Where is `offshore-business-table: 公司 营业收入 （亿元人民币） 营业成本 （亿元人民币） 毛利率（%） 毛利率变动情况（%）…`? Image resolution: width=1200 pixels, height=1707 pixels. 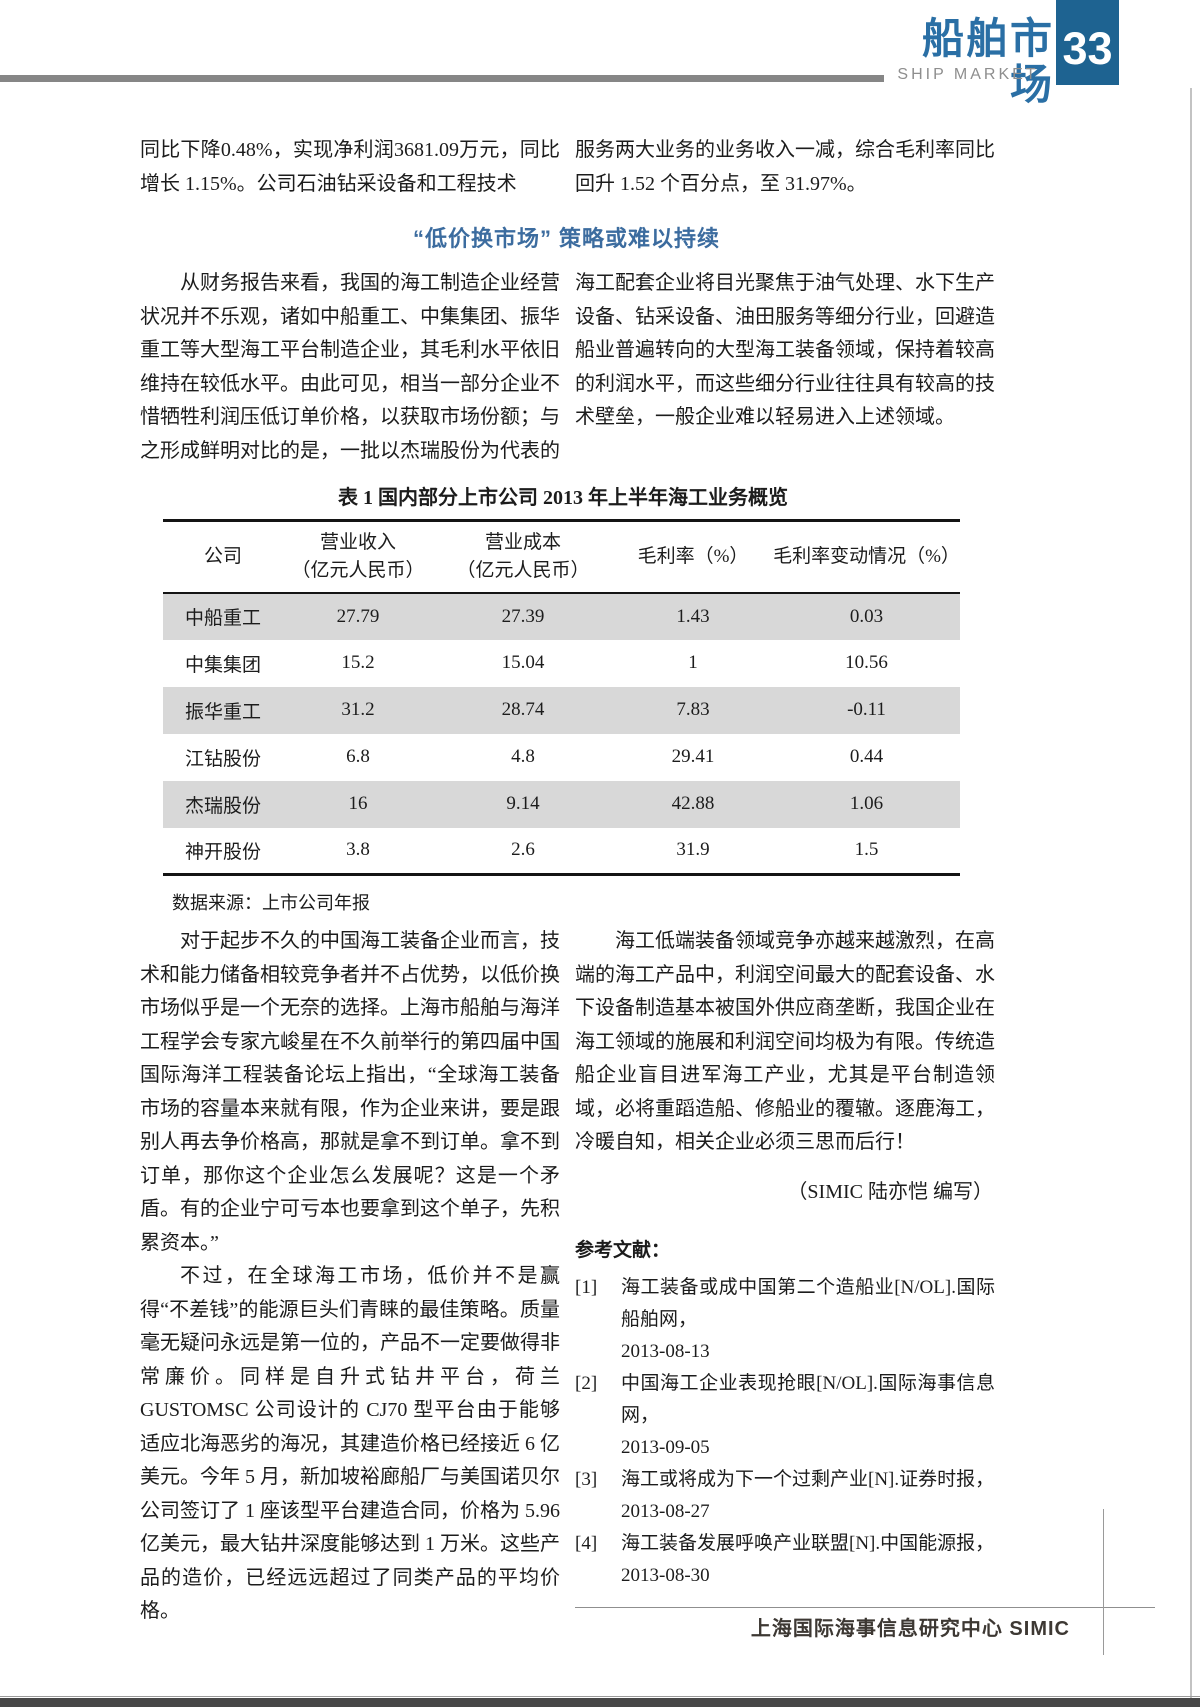
offshore-business-table: 公司 营业收入 （亿元人民币） 营业成本 （亿元人民币） 毛利率（%） 毛利率变动情况（%）… is located at coordinates (561, 697).